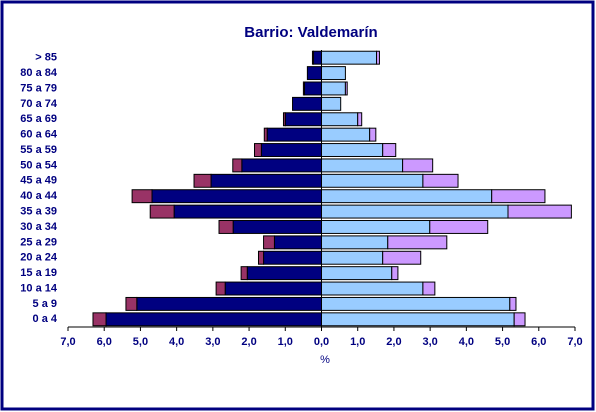 The width and height of the screenshot is (596, 412). I want to click on y-tick-label: 5 a 9, so click(45, 304).